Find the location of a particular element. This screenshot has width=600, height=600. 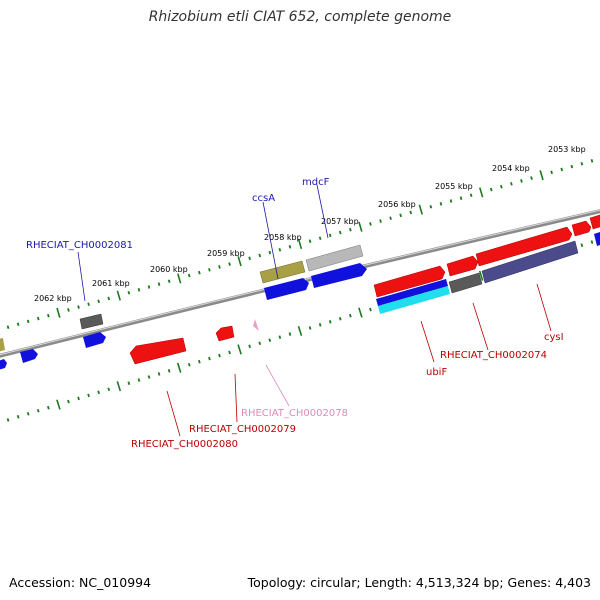

kbp-label: 2062 kbp is located at coordinates (53, 298).